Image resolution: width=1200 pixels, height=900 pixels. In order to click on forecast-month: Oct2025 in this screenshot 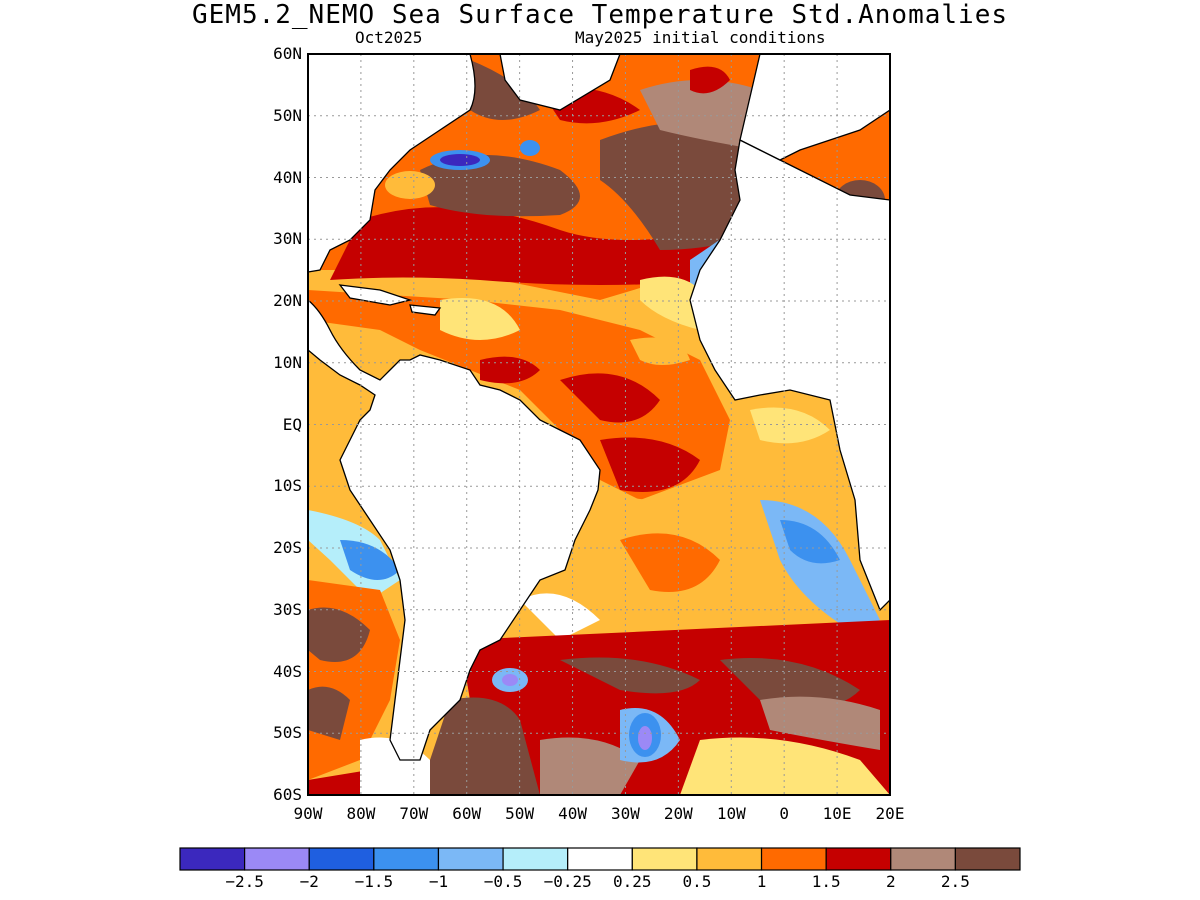, I will do `click(389, 37)`.